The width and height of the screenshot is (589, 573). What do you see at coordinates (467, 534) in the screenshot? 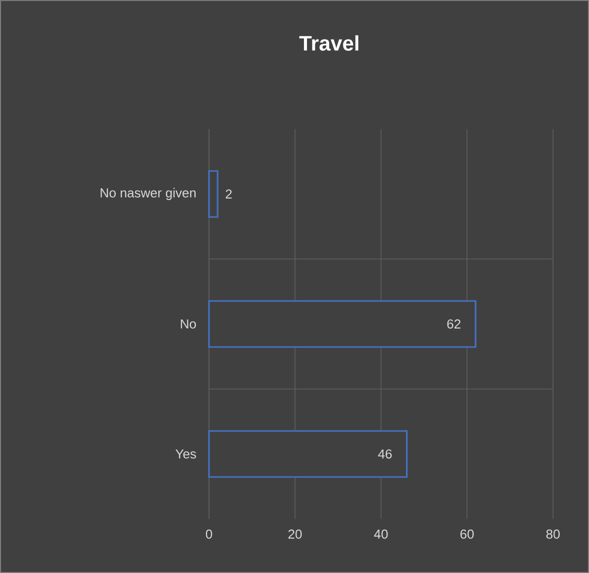
I see `x-tick-label: 60` at bounding box center [467, 534].